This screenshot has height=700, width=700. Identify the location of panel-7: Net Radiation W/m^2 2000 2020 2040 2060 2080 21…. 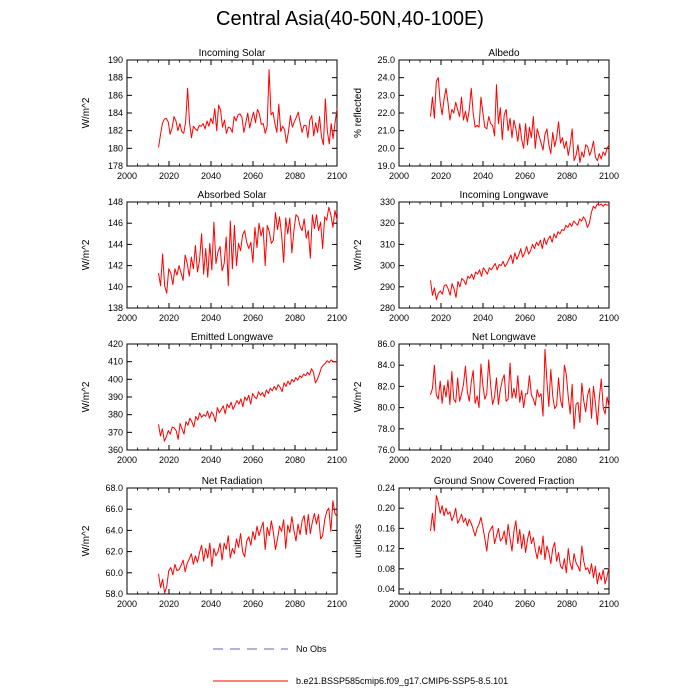
(214, 542).